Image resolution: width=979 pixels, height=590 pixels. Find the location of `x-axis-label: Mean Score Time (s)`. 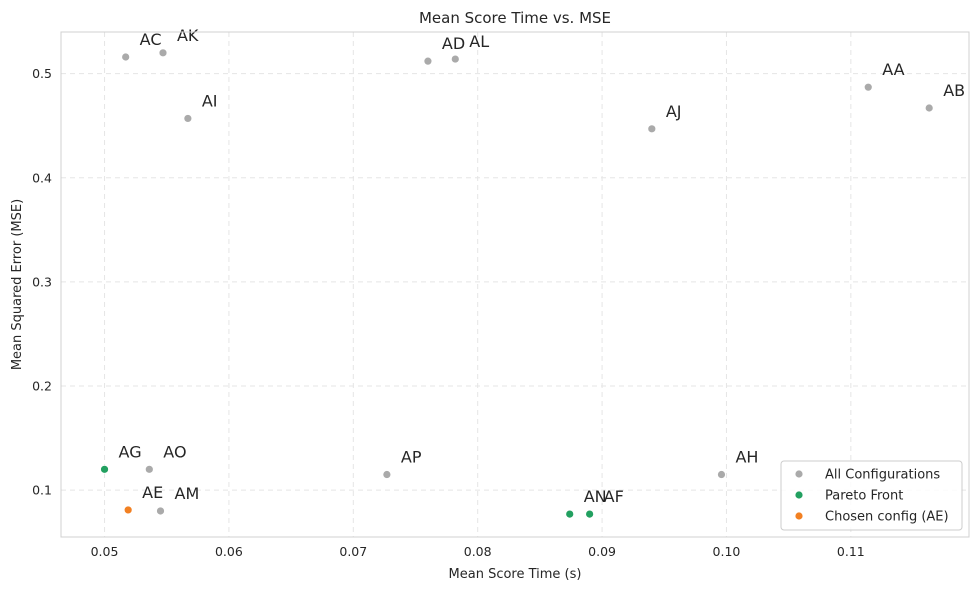

x-axis-label: Mean Score Time (s) is located at coordinates (515, 574).